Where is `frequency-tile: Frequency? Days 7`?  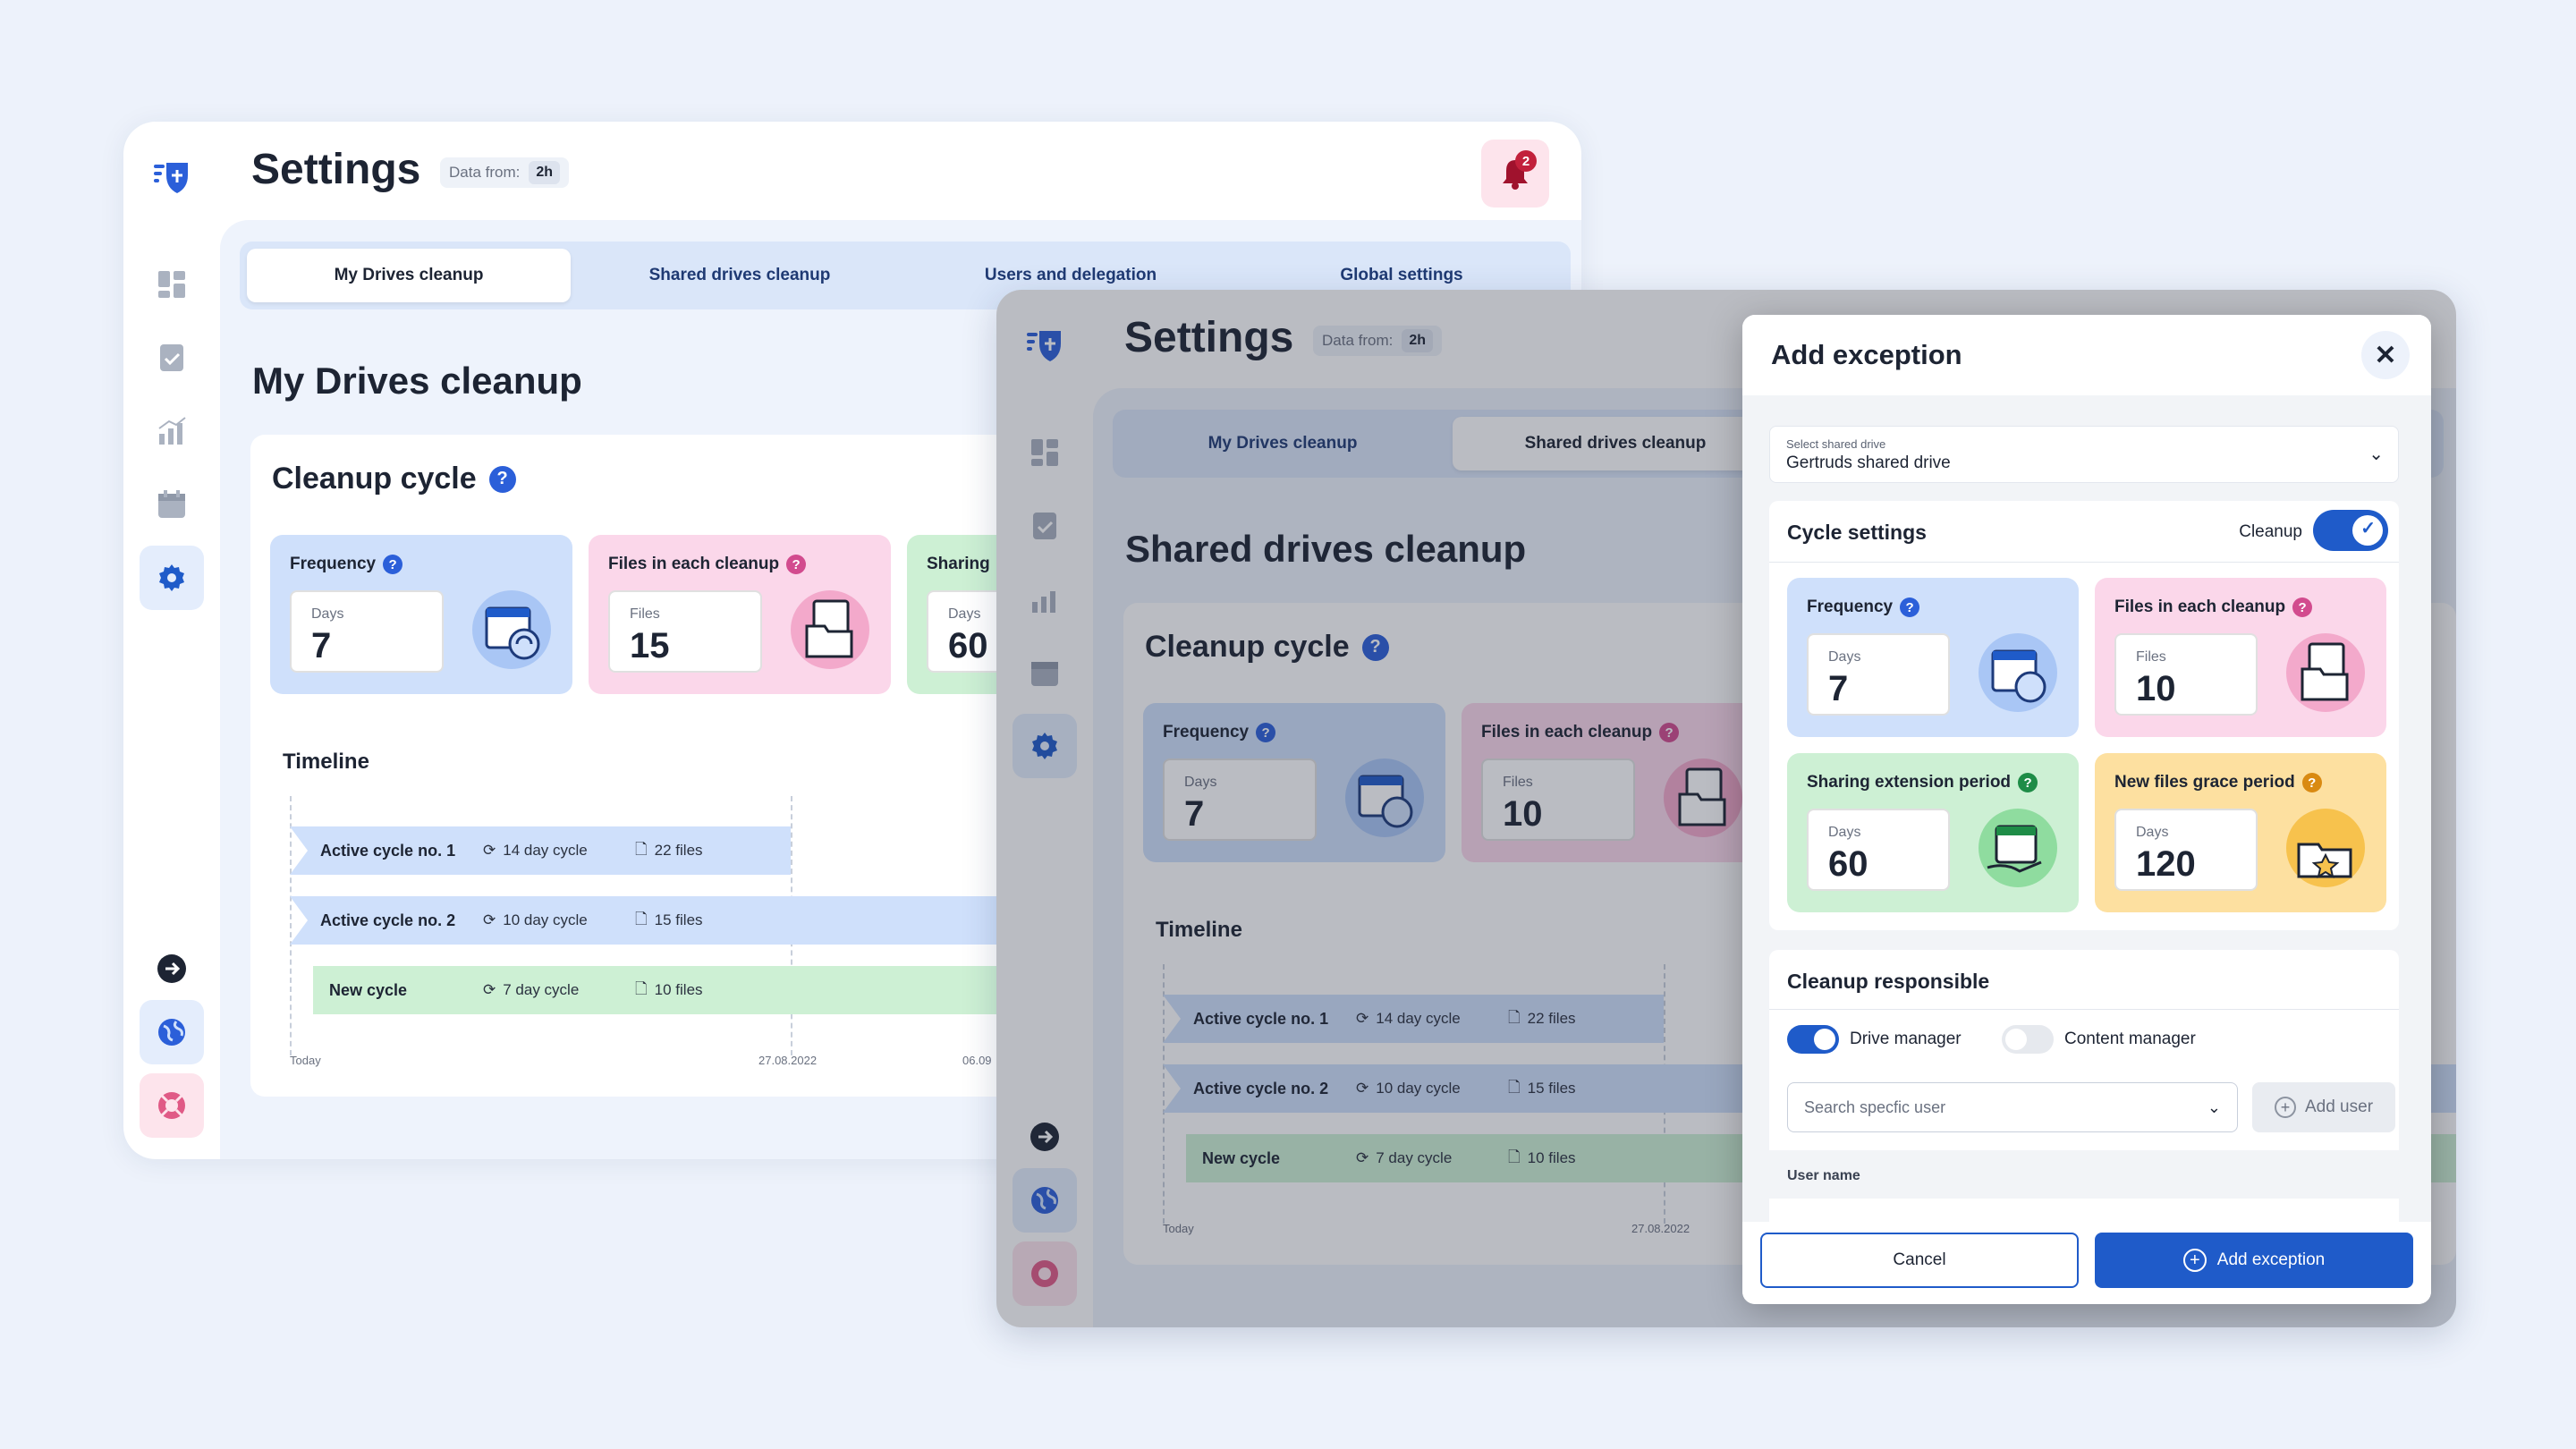
frequency-tile: Frequency? Days 7 is located at coordinates (1933, 657).